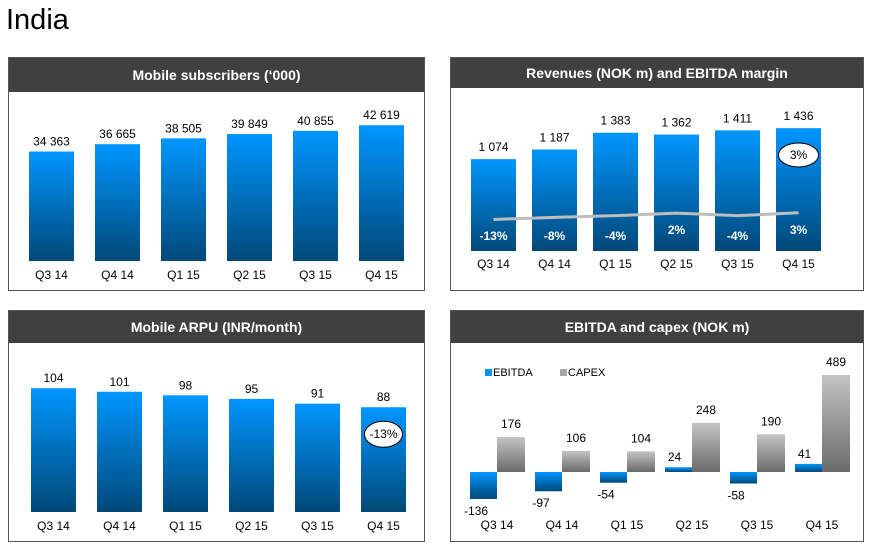  I want to click on ebitda-label: -58, so click(736, 496).